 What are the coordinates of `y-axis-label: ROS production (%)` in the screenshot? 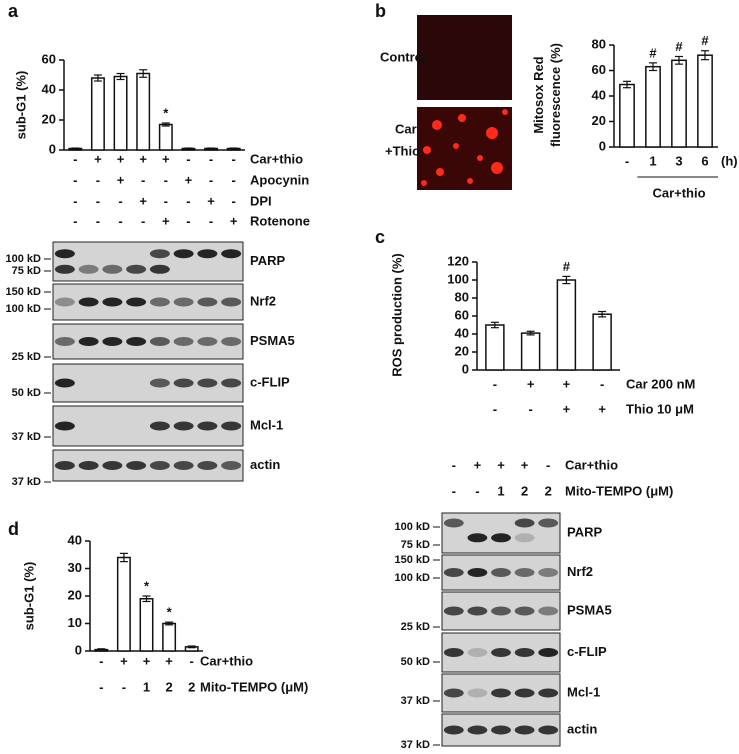 It's located at (396, 315).